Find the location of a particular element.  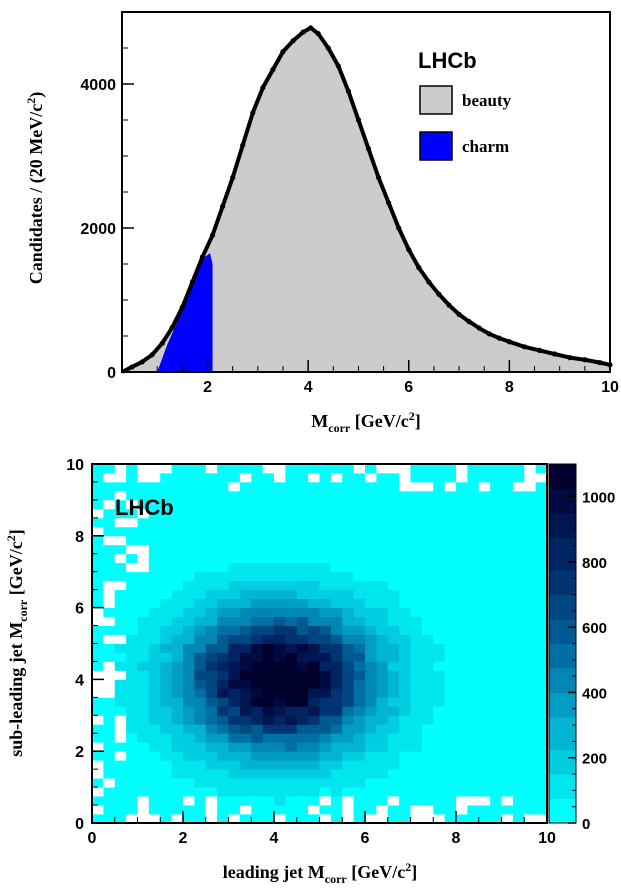

colorbar-segment is located at coordinates (562, 468).